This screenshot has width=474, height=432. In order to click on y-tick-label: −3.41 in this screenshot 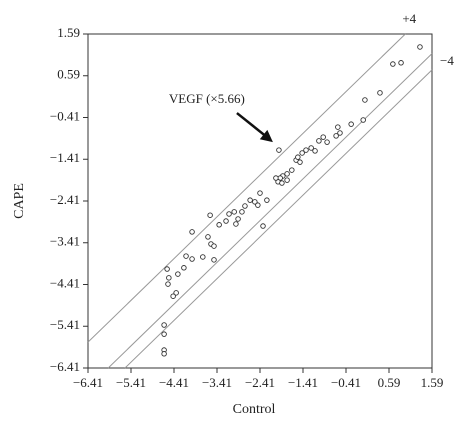, I will do `click(65, 241)`.